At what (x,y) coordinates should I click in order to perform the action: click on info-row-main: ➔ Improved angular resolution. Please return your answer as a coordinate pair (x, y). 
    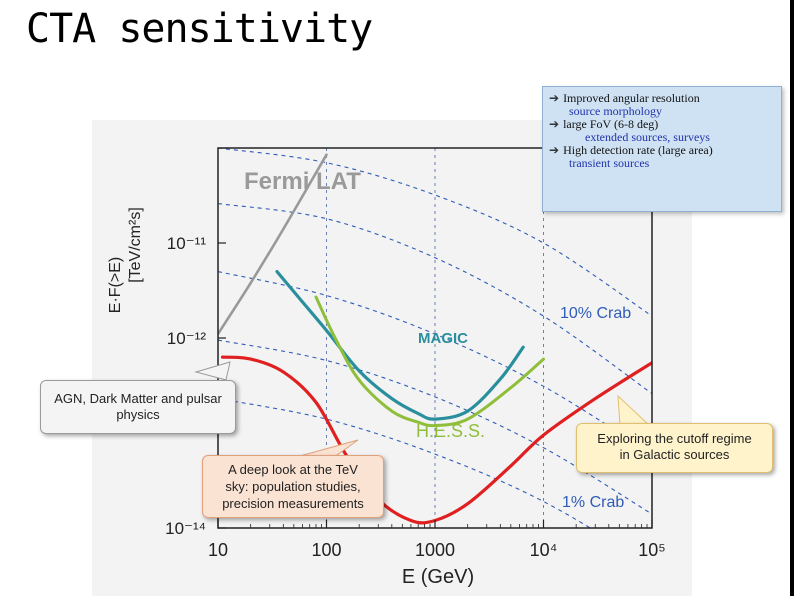
    Looking at the image, I should click on (624, 98).